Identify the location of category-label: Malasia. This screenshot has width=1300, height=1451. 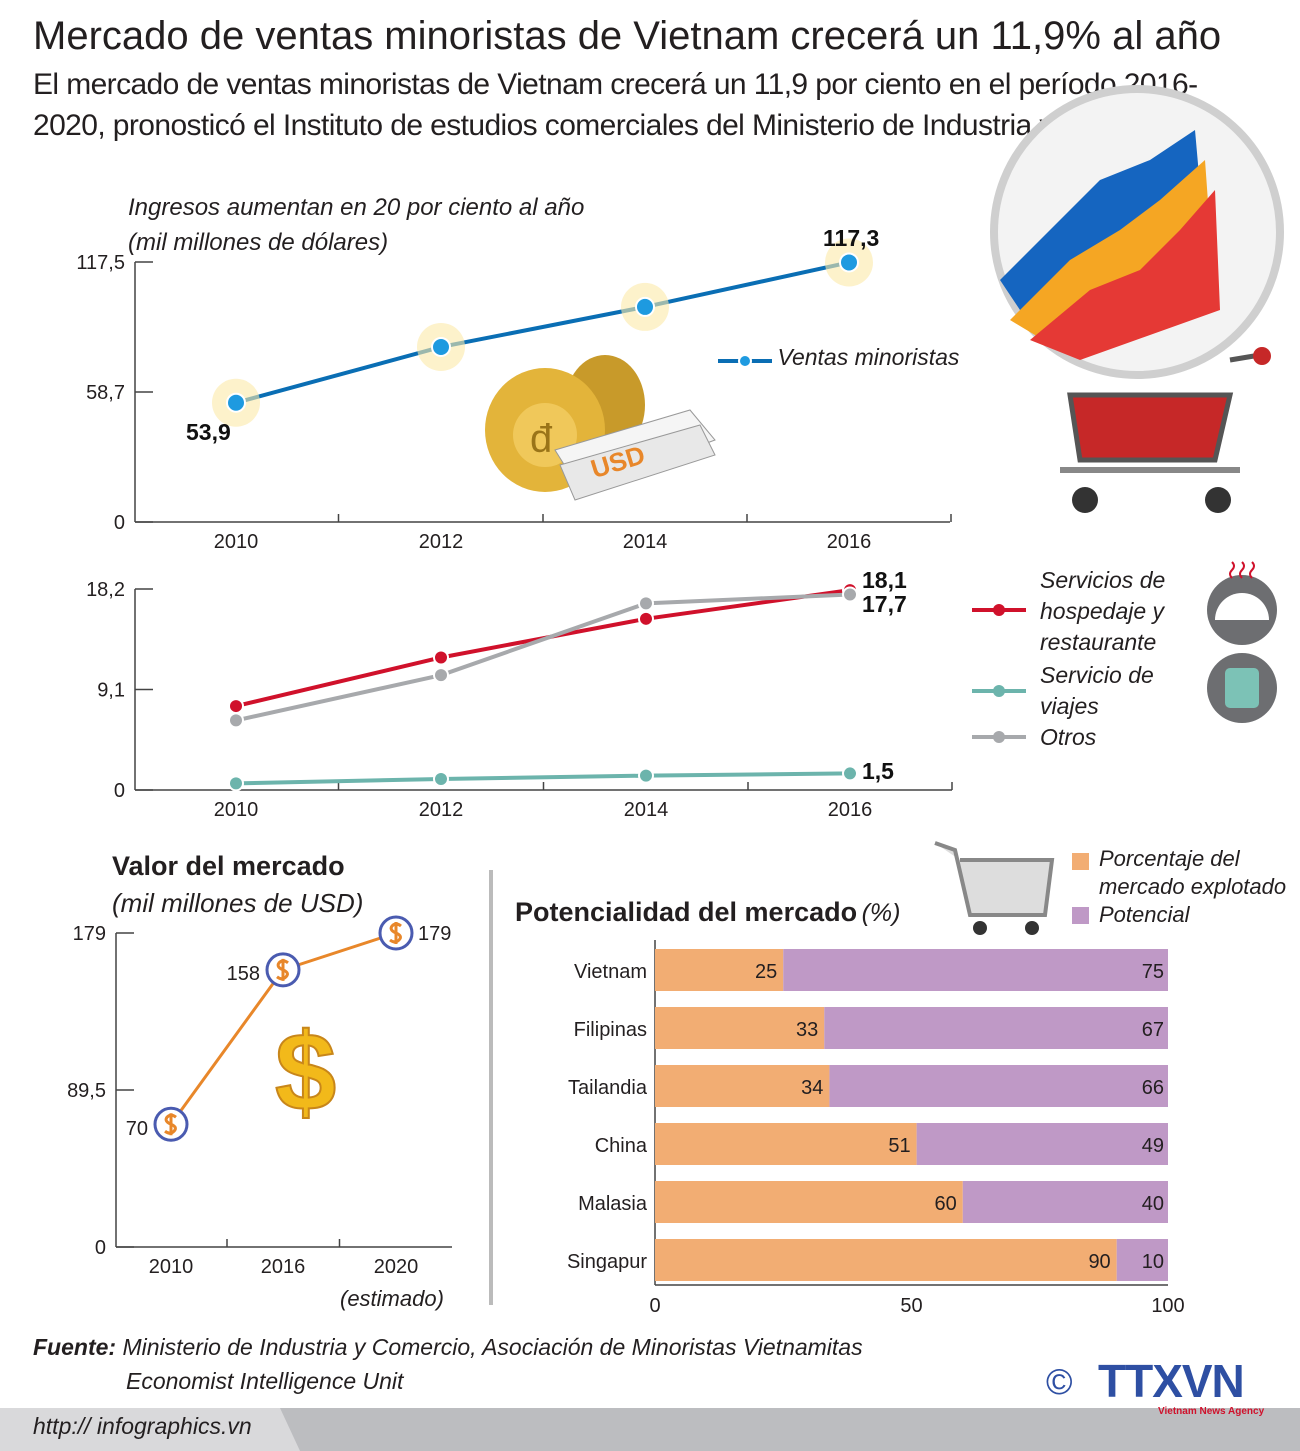
(613, 1204).